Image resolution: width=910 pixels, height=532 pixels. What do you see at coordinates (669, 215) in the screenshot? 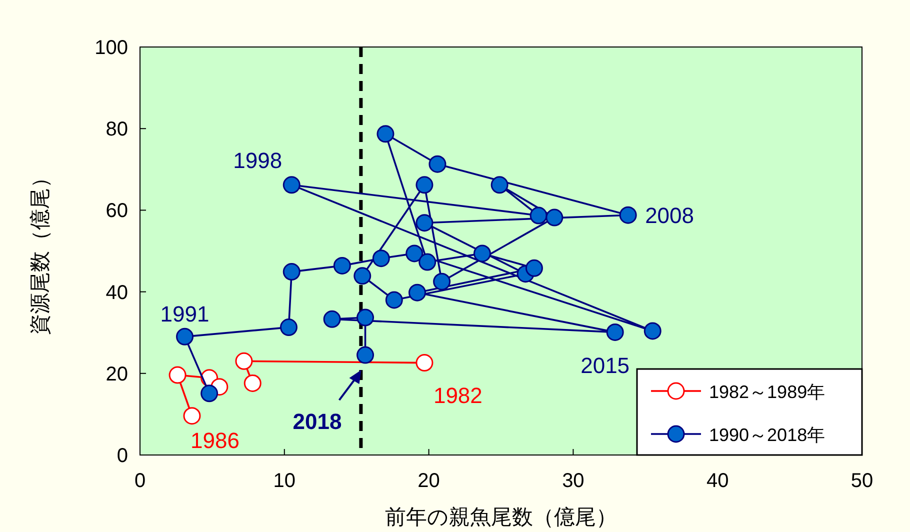
I see `annotation: 2008` at bounding box center [669, 215].